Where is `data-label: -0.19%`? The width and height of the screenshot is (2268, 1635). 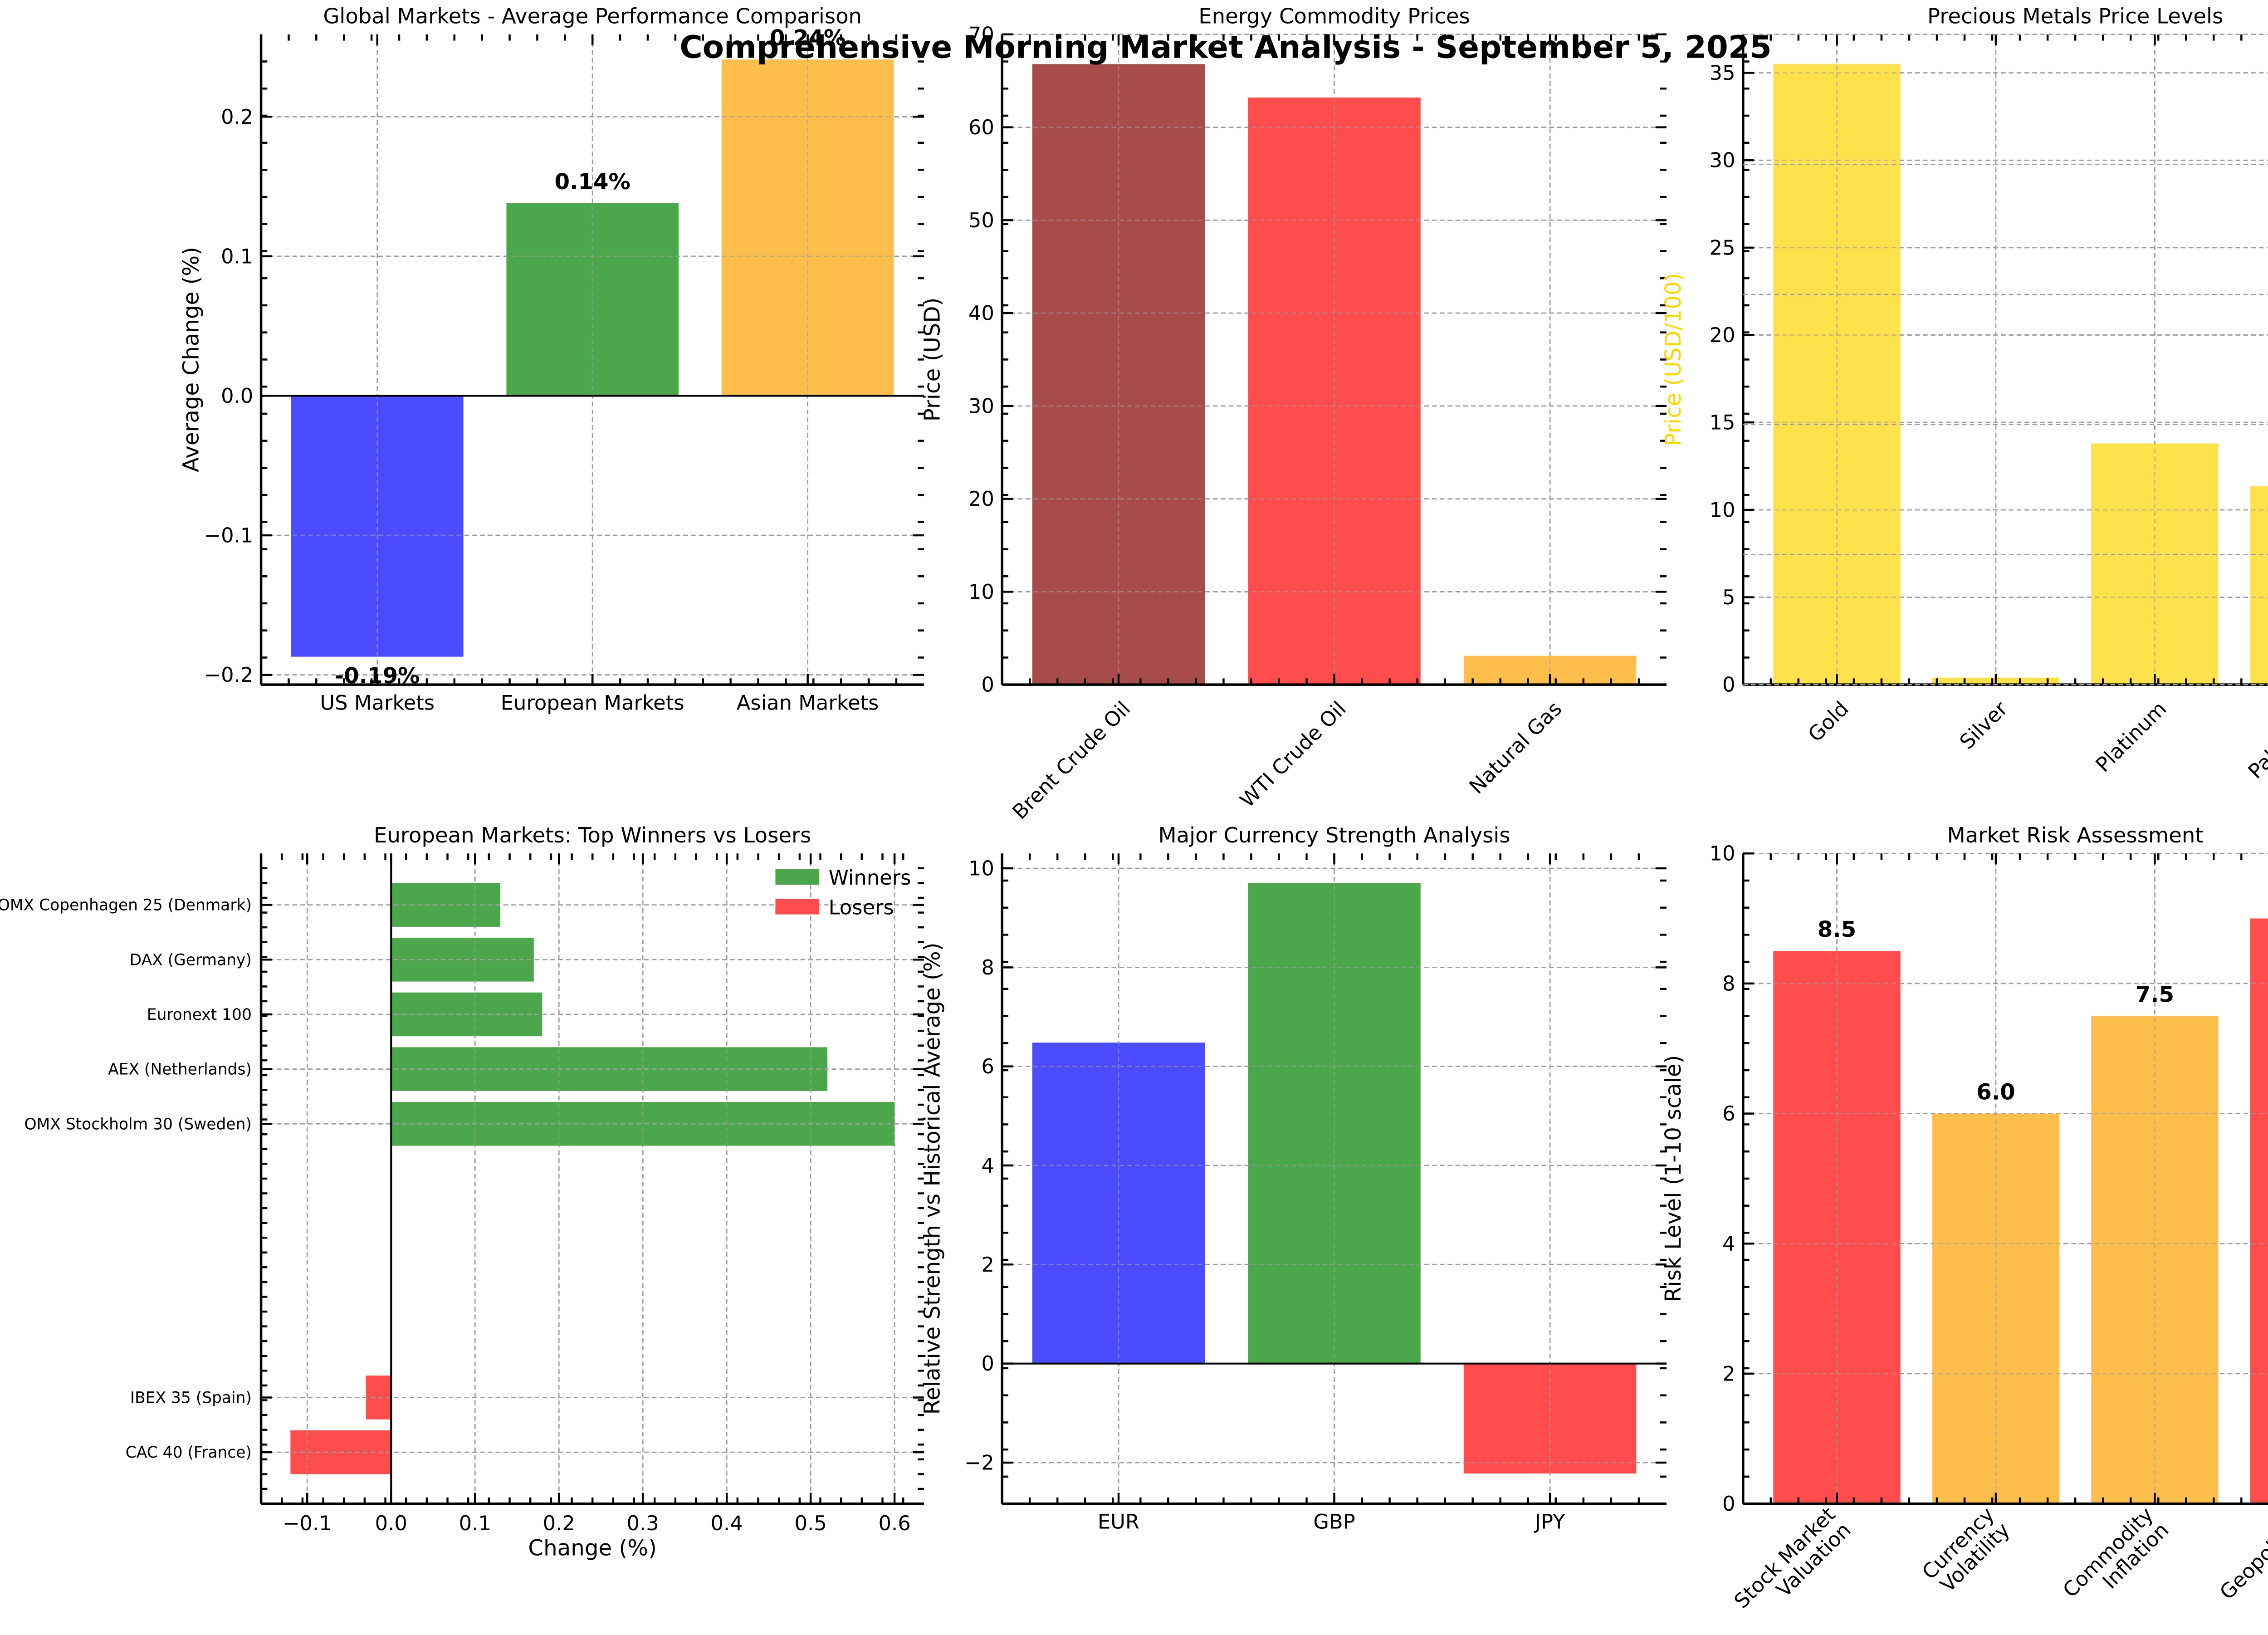
data-label: -0.19% is located at coordinates (378, 676).